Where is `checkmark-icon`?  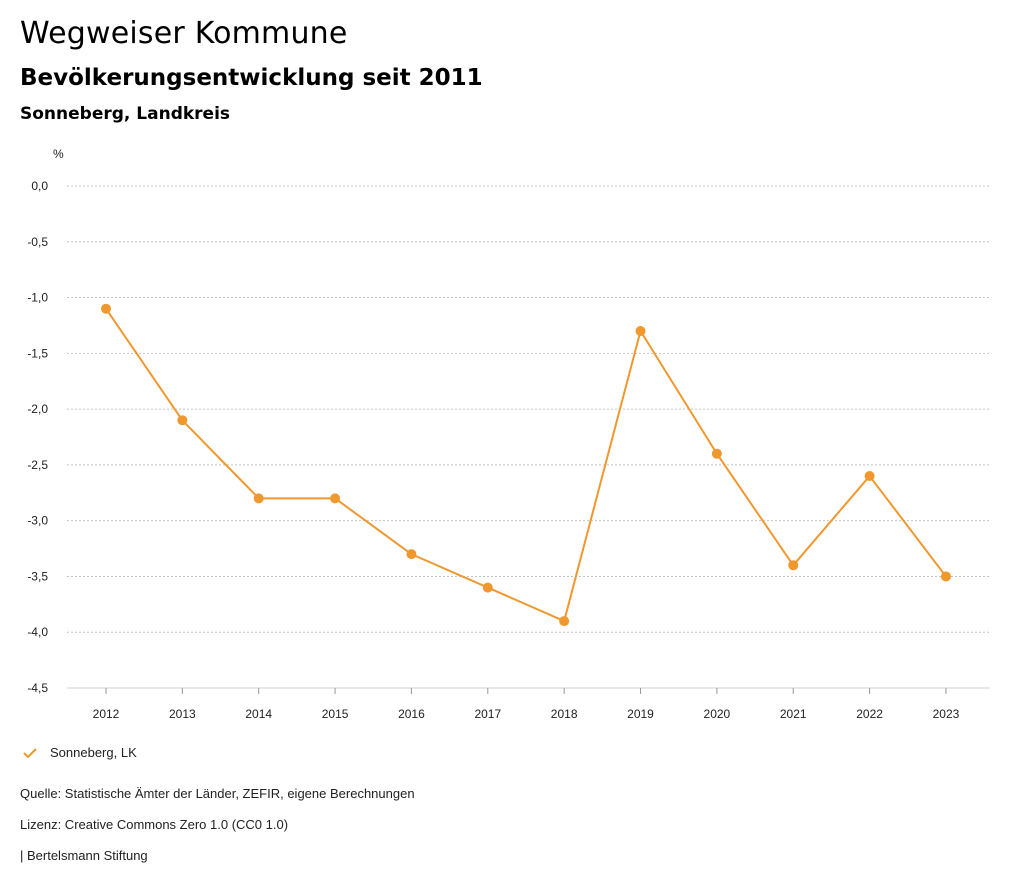
checkmark-icon is located at coordinates (30, 752).